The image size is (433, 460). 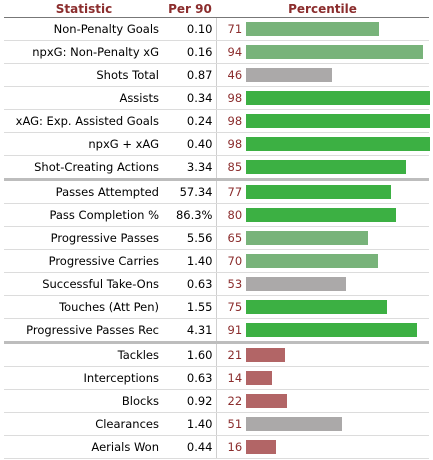 What do you see at coordinates (322, 378) in the screenshot?
I see `percentile-cell: 14` at bounding box center [322, 378].